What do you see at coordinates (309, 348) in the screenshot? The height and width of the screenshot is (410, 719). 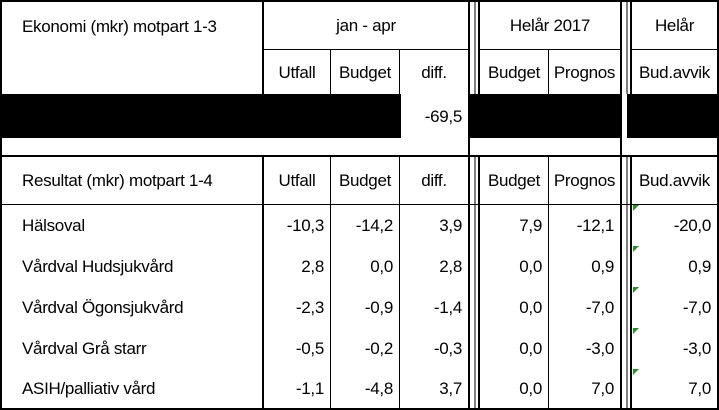 I see `row-utfall: -0,5` at bounding box center [309, 348].